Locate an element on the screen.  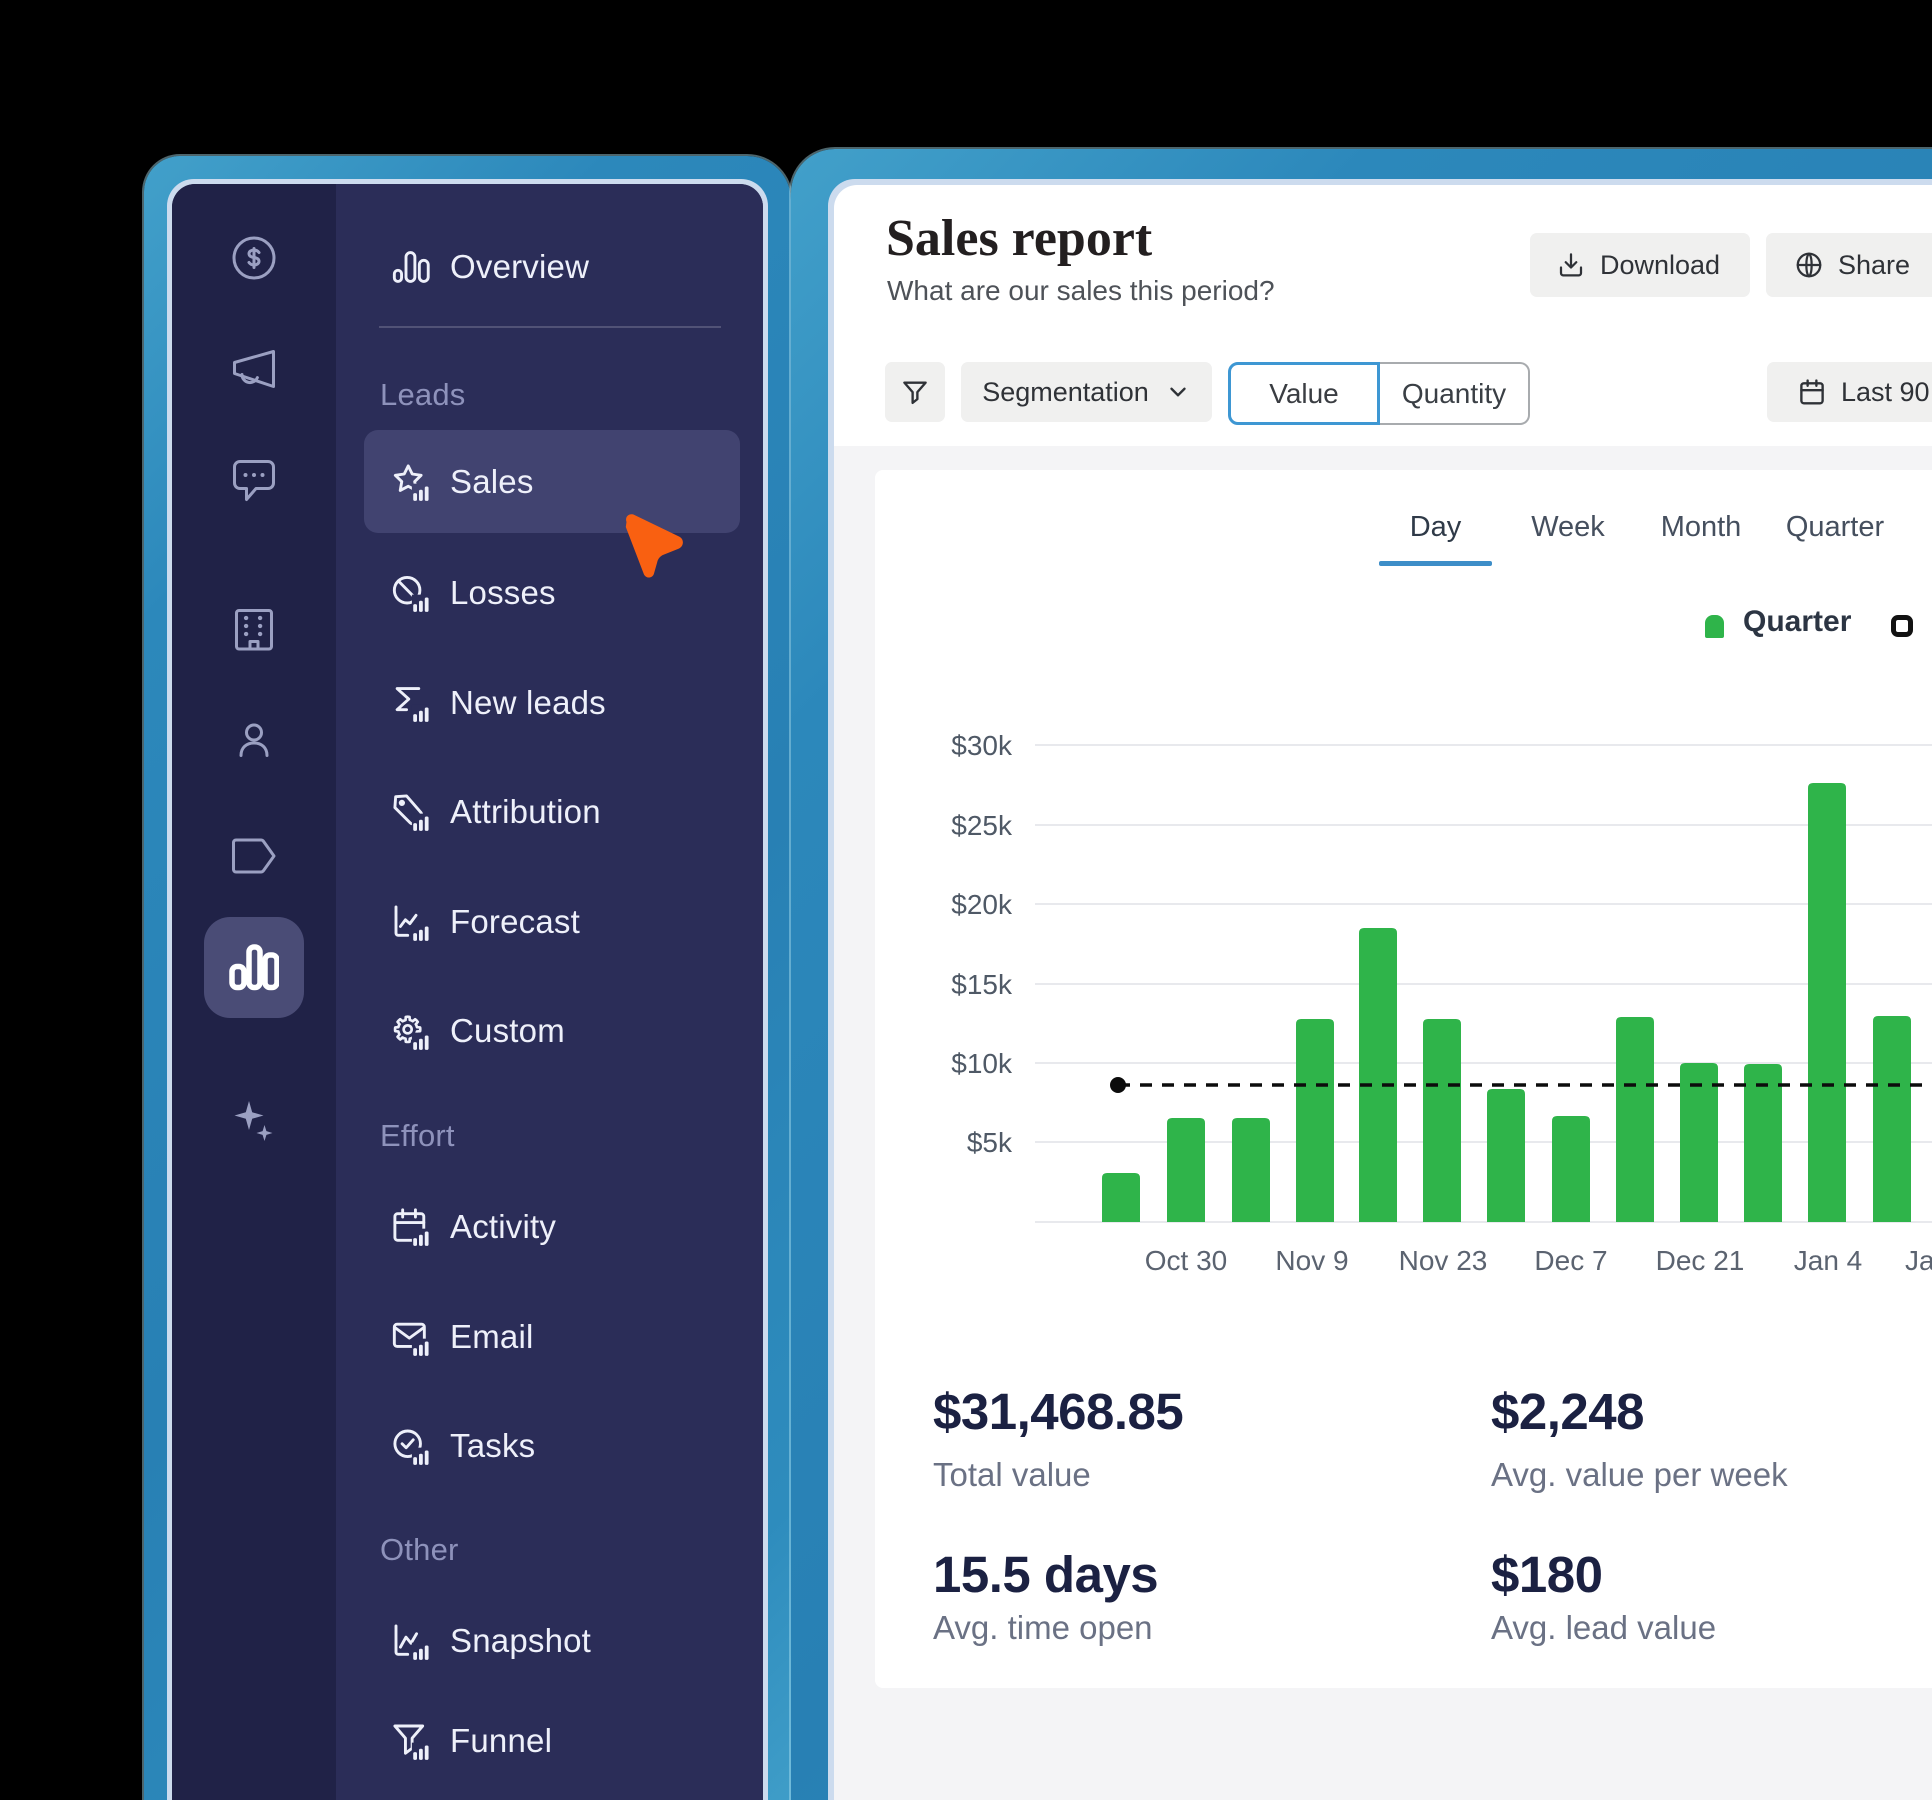
svg-text: Nov 23 is located at coordinates (1443, 1260).